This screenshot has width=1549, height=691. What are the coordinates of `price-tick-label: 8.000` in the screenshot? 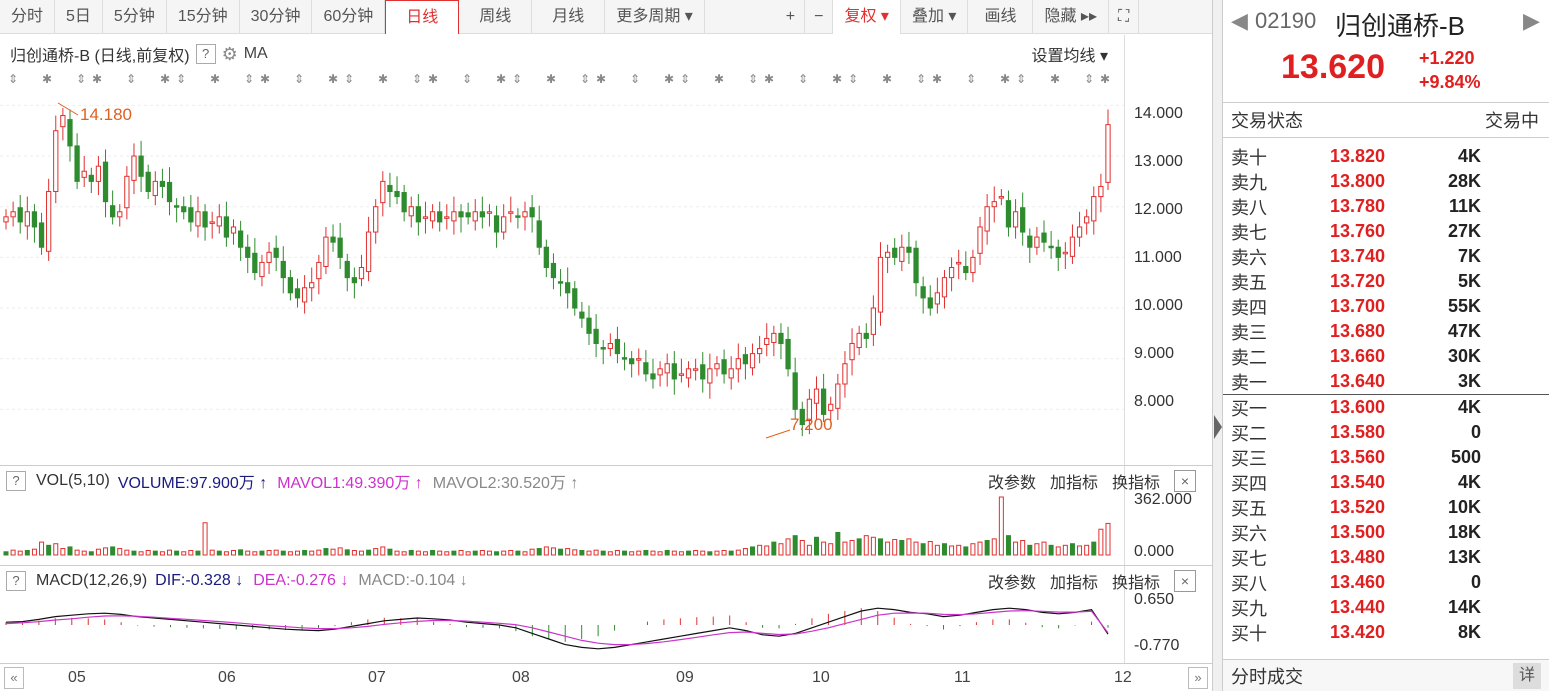 It's located at (1154, 401).